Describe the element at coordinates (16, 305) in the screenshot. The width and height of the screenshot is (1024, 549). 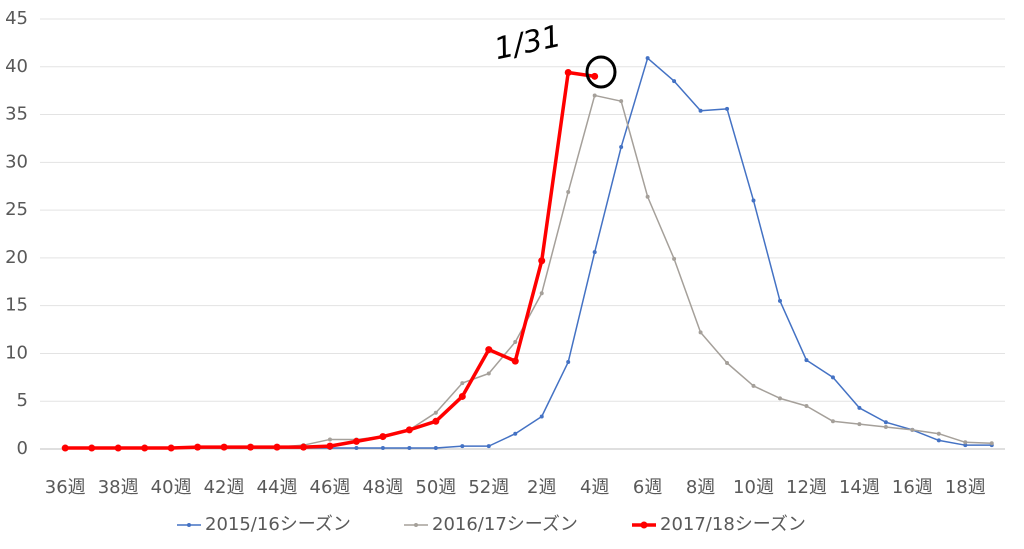
I see `y-tick-label: 15` at that location.